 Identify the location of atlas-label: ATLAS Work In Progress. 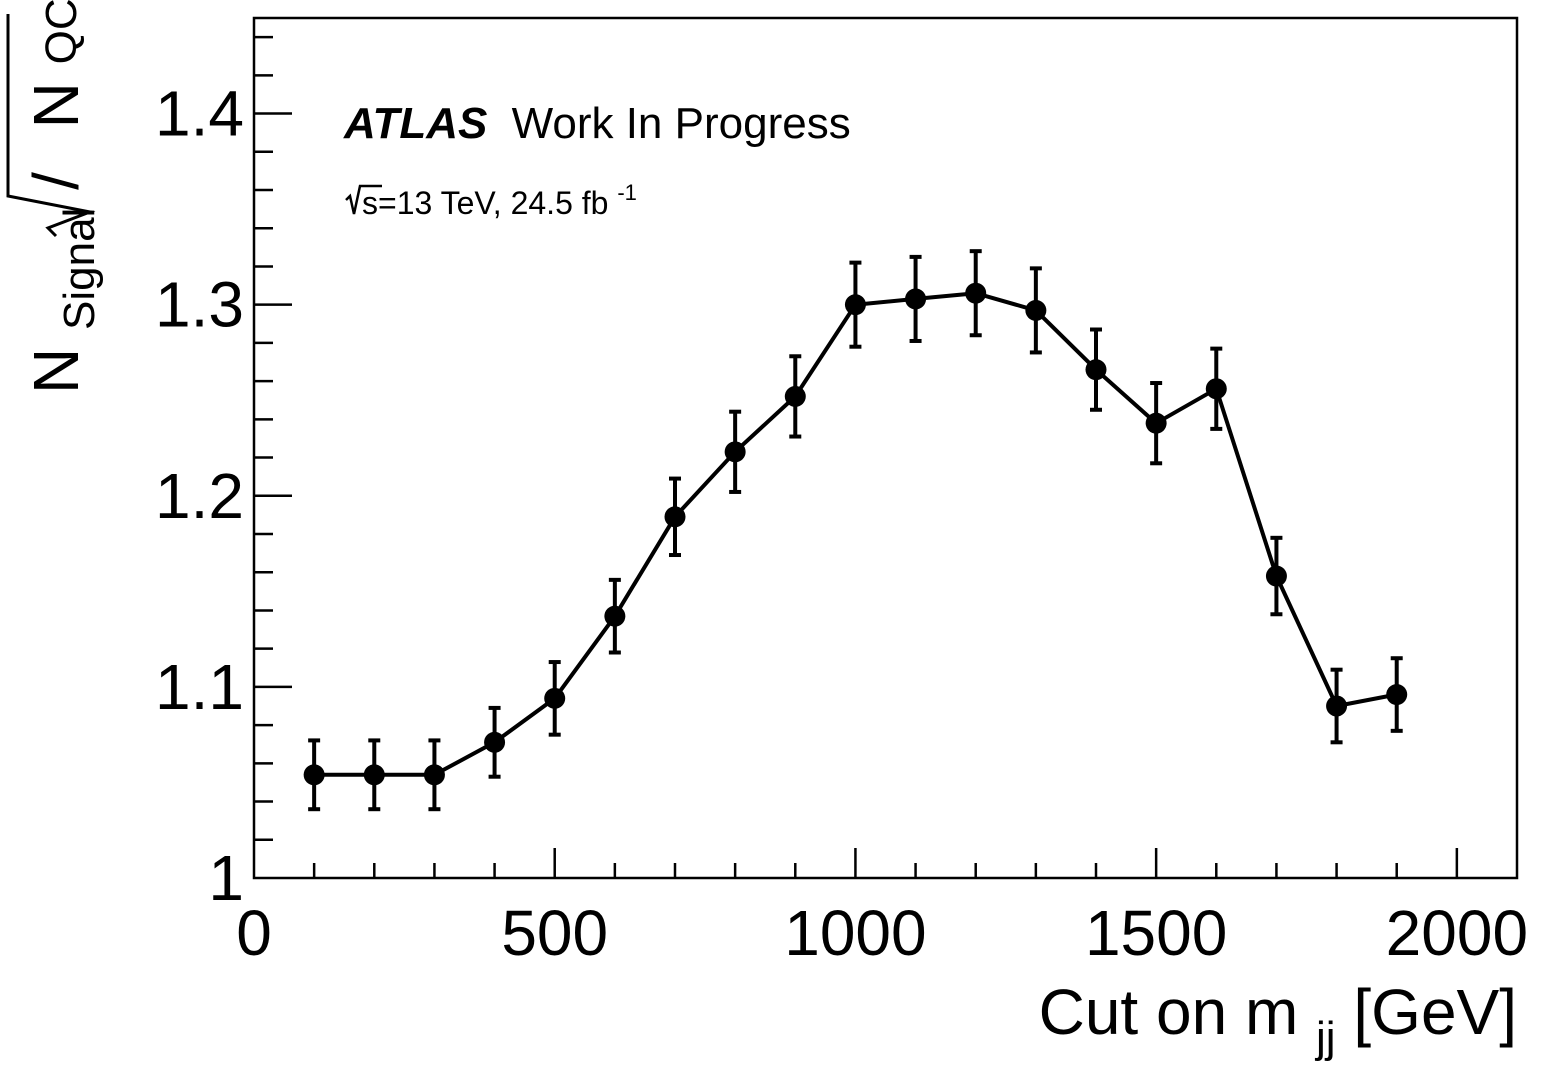
(597, 123).